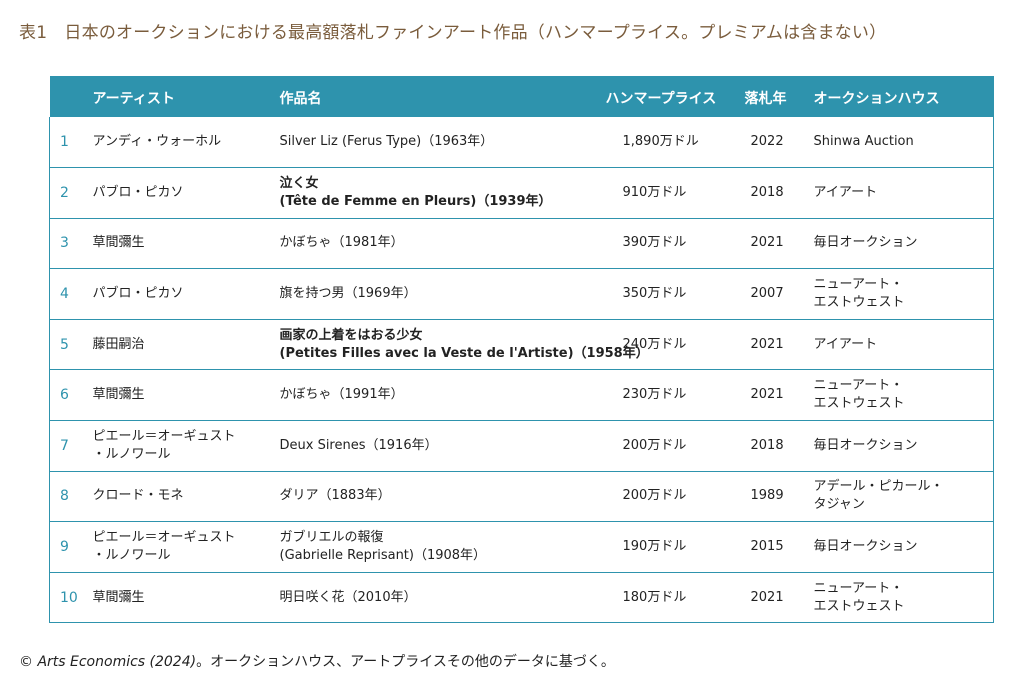 The height and width of the screenshot is (698, 1011). I want to click on row-number: 8, so click(71, 497).